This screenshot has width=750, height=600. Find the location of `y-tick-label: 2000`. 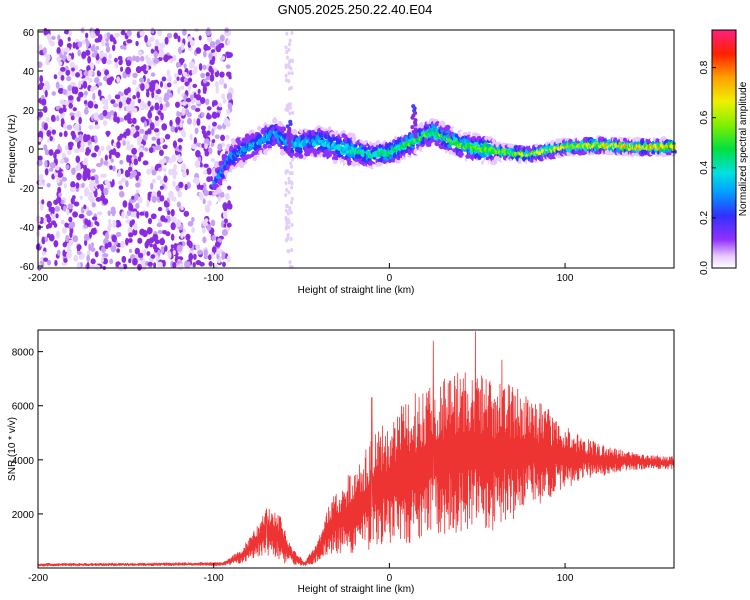

y-tick-label: 2000 is located at coordinates (23, 515).